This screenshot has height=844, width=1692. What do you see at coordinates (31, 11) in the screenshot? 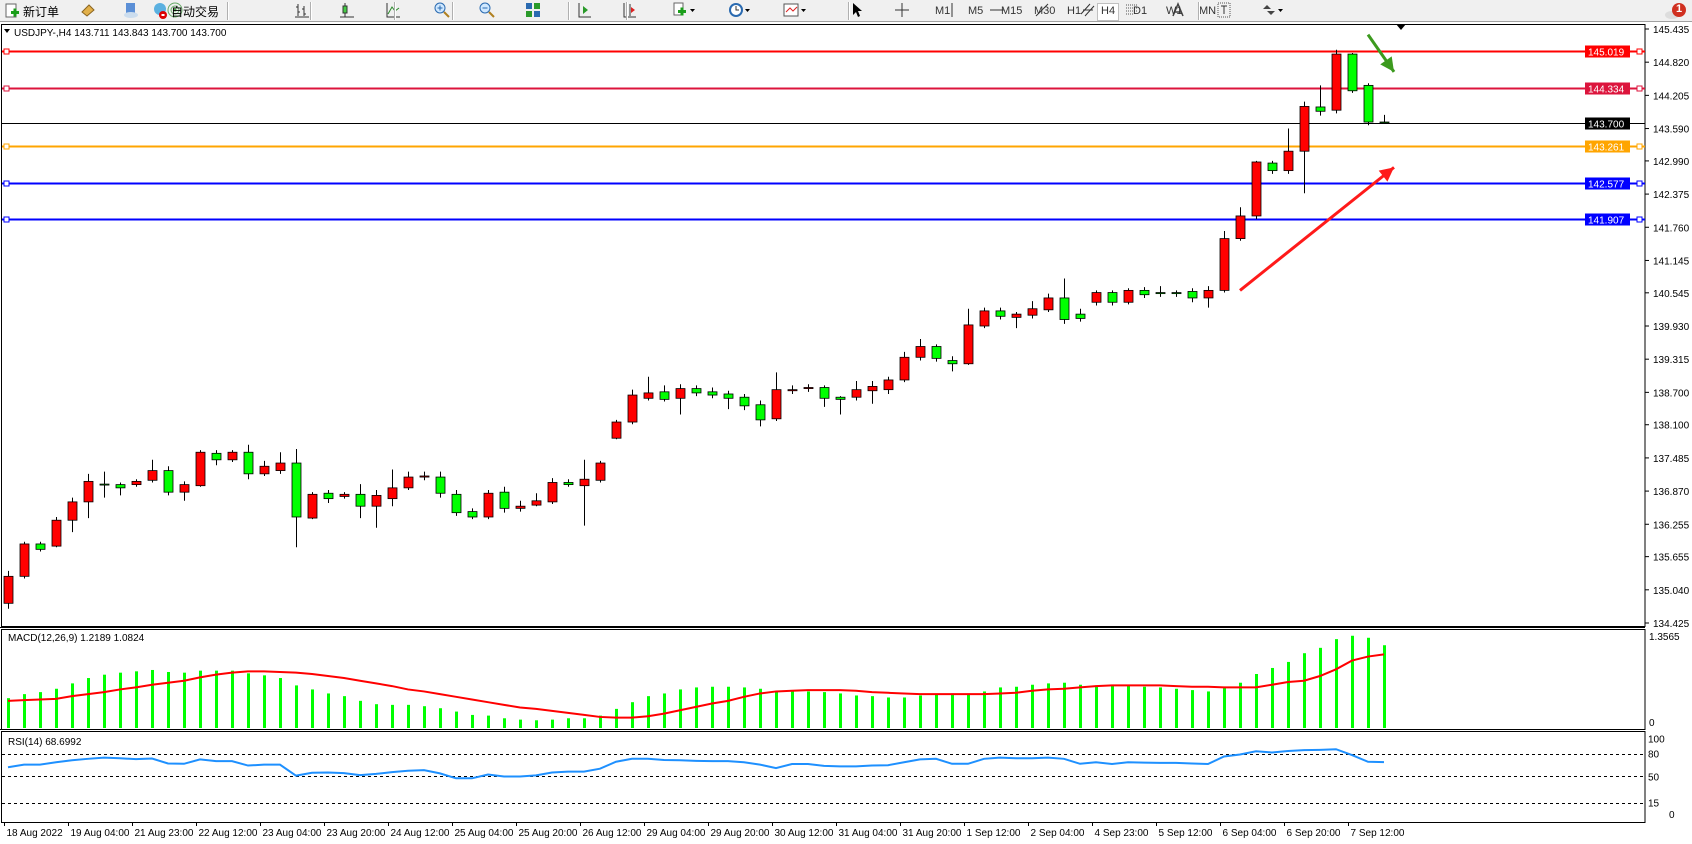
I see `new-order-button: 新订单` at bounding box center [31, 11].